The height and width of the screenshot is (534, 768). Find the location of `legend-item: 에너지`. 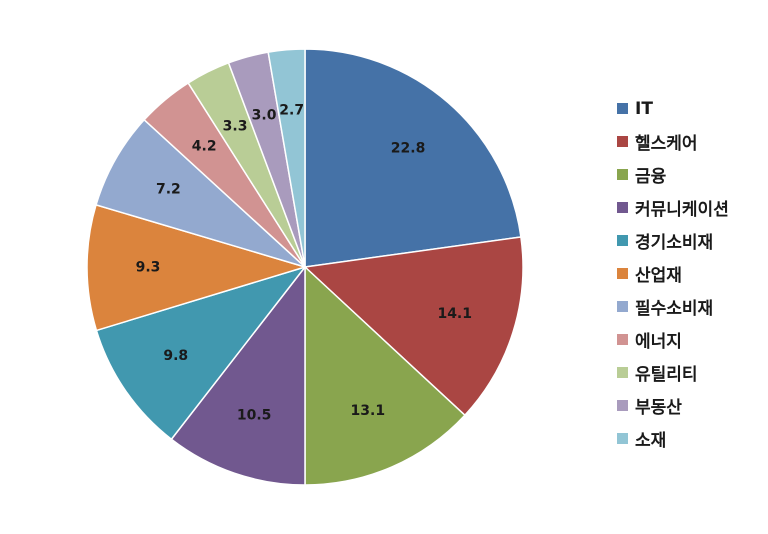

legend-item: 에너지 is located at coordinates (673, 339).